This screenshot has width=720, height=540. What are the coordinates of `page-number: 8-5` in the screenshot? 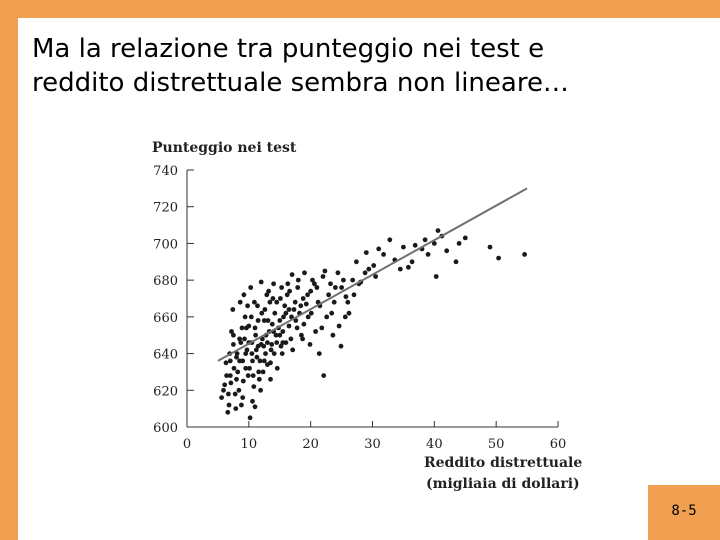 It's located at (684, 511).